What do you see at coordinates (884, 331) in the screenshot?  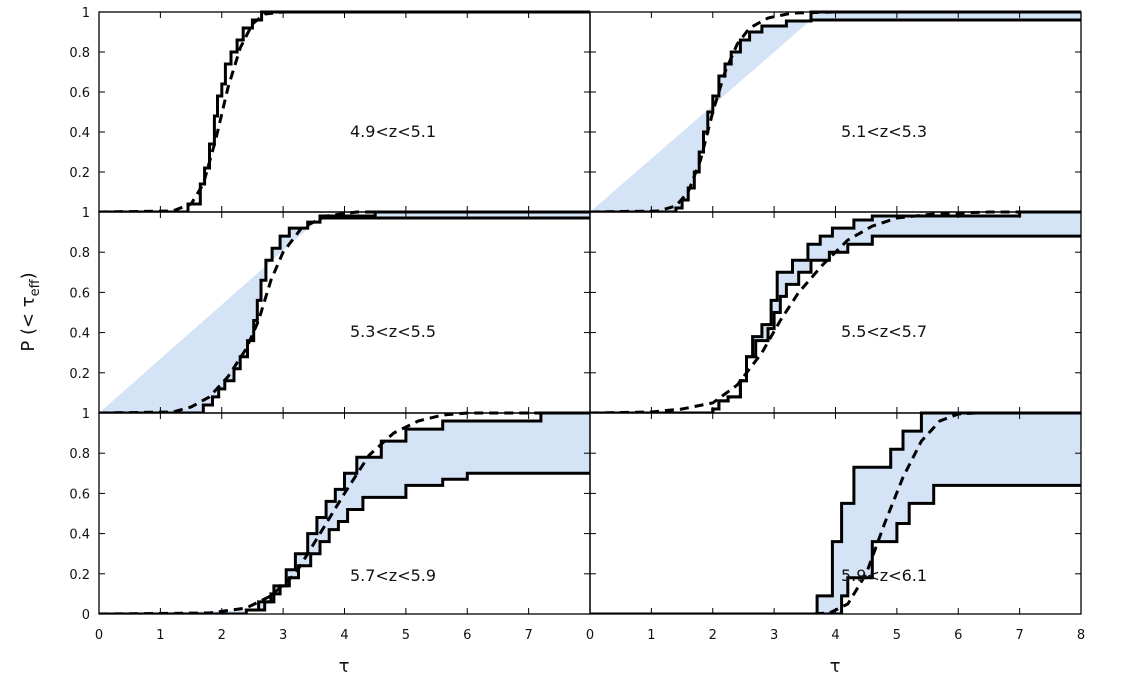 I see `panel-label: 5.5<z<5.7` at bounding box center [884, 331].